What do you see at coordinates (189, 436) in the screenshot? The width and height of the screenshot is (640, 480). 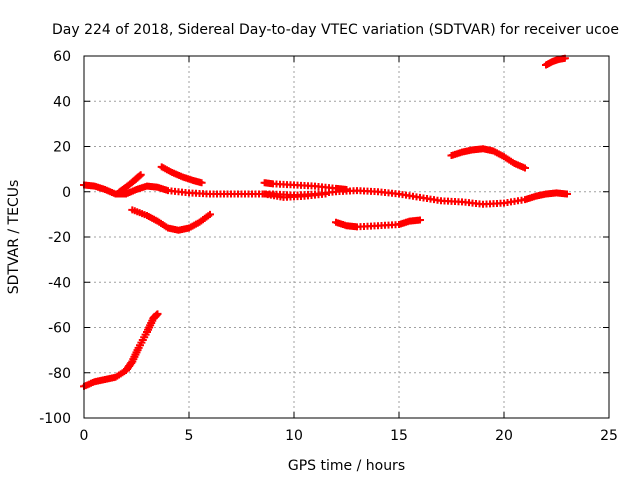 I see `x-tick-label: 5` at bounding box center [189, 436].